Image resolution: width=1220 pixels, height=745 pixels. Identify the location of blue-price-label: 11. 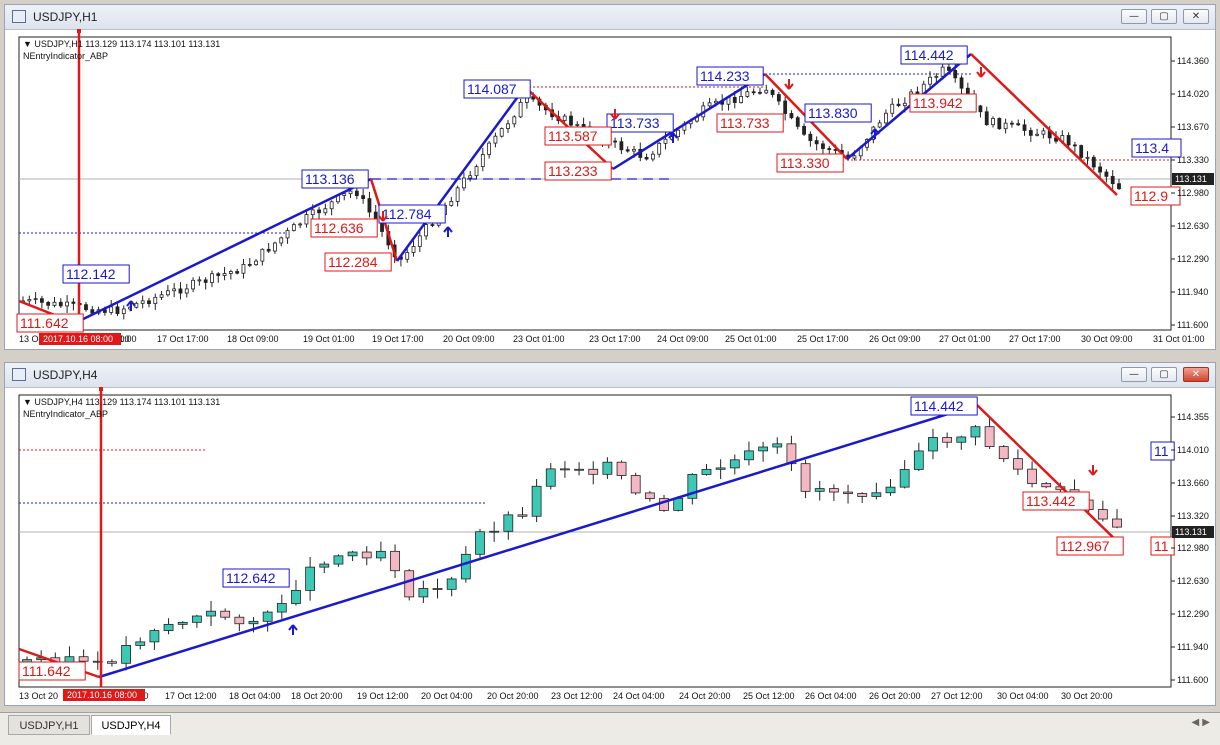
(1161, 451).